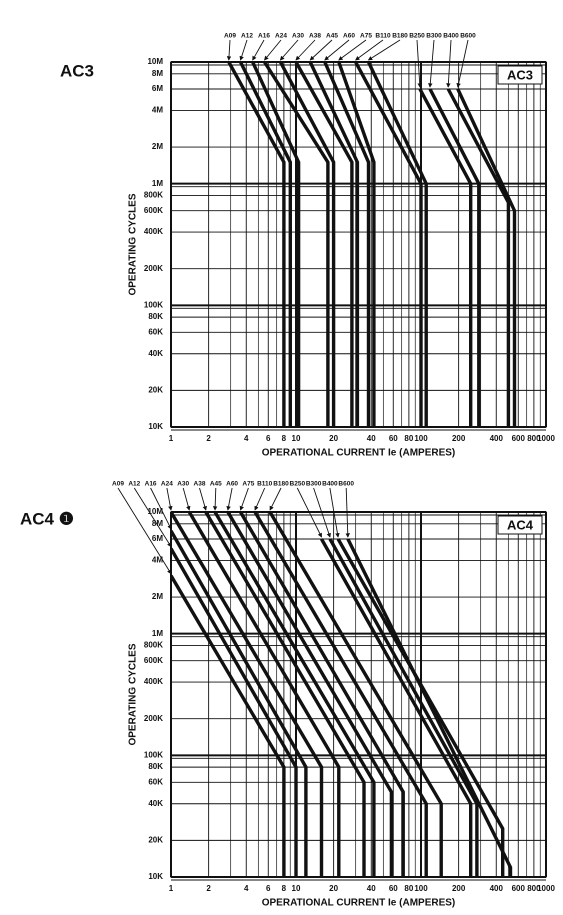  What do you see at coordinates (155, 839) in the screenshot?
I see `y-tick-label: 20K` at bounding box center [155, 839].